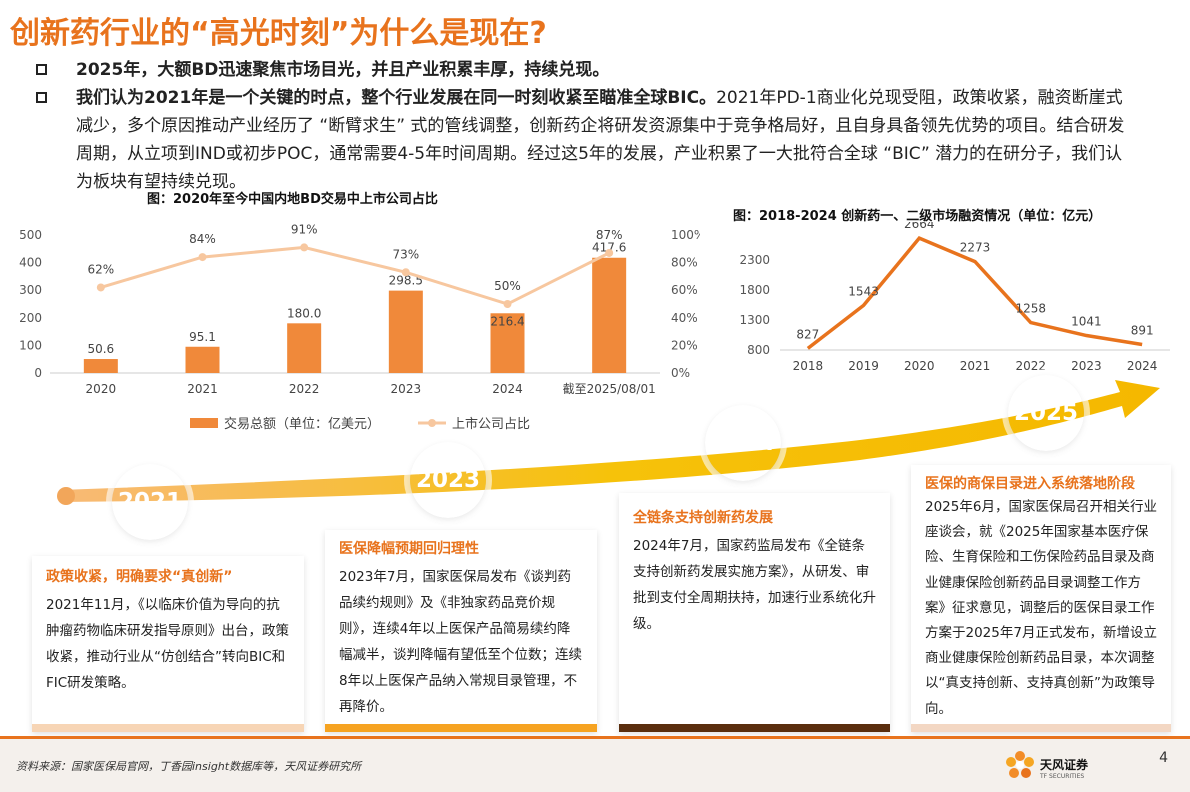  What do you see at coordinates (808, 366) in the screenshot?
I see `x-tick-label: 2018` at bounding box center [808, 366].